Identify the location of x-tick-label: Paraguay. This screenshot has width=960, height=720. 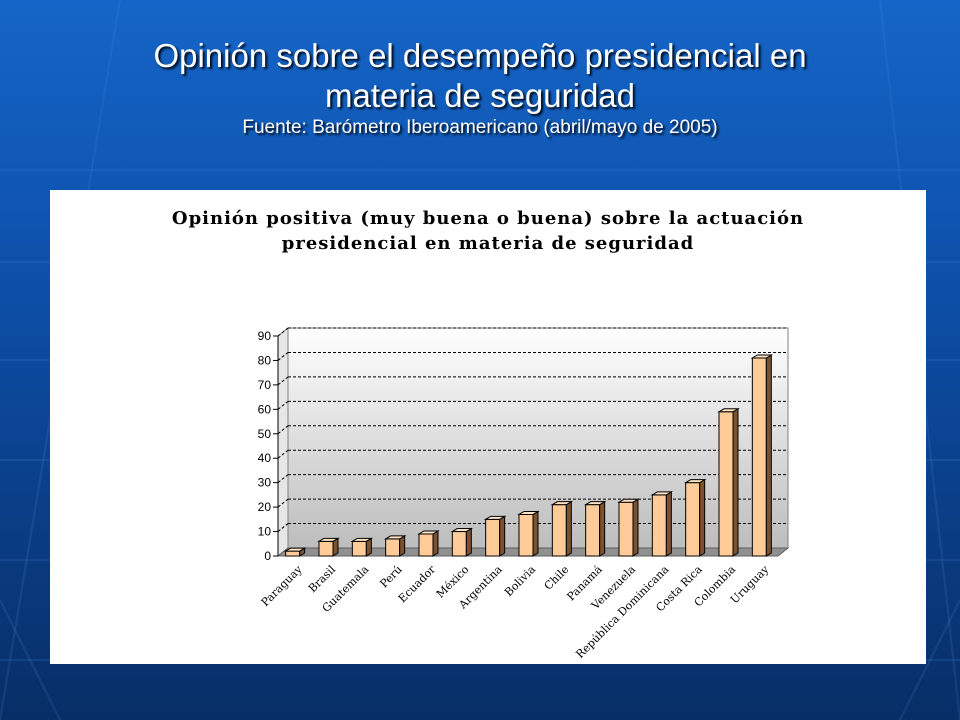
(282, 585).